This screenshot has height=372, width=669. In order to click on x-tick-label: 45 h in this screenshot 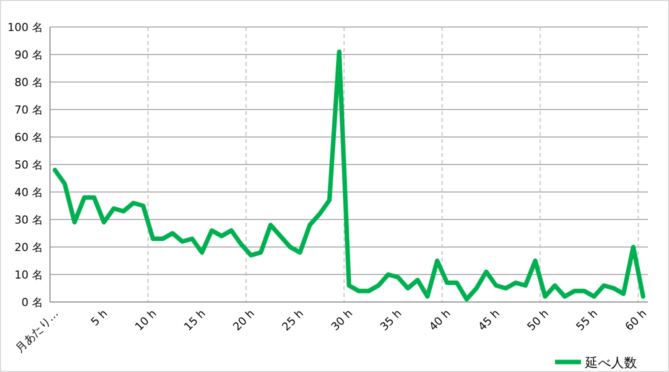, I will do `click(489, 320)`.